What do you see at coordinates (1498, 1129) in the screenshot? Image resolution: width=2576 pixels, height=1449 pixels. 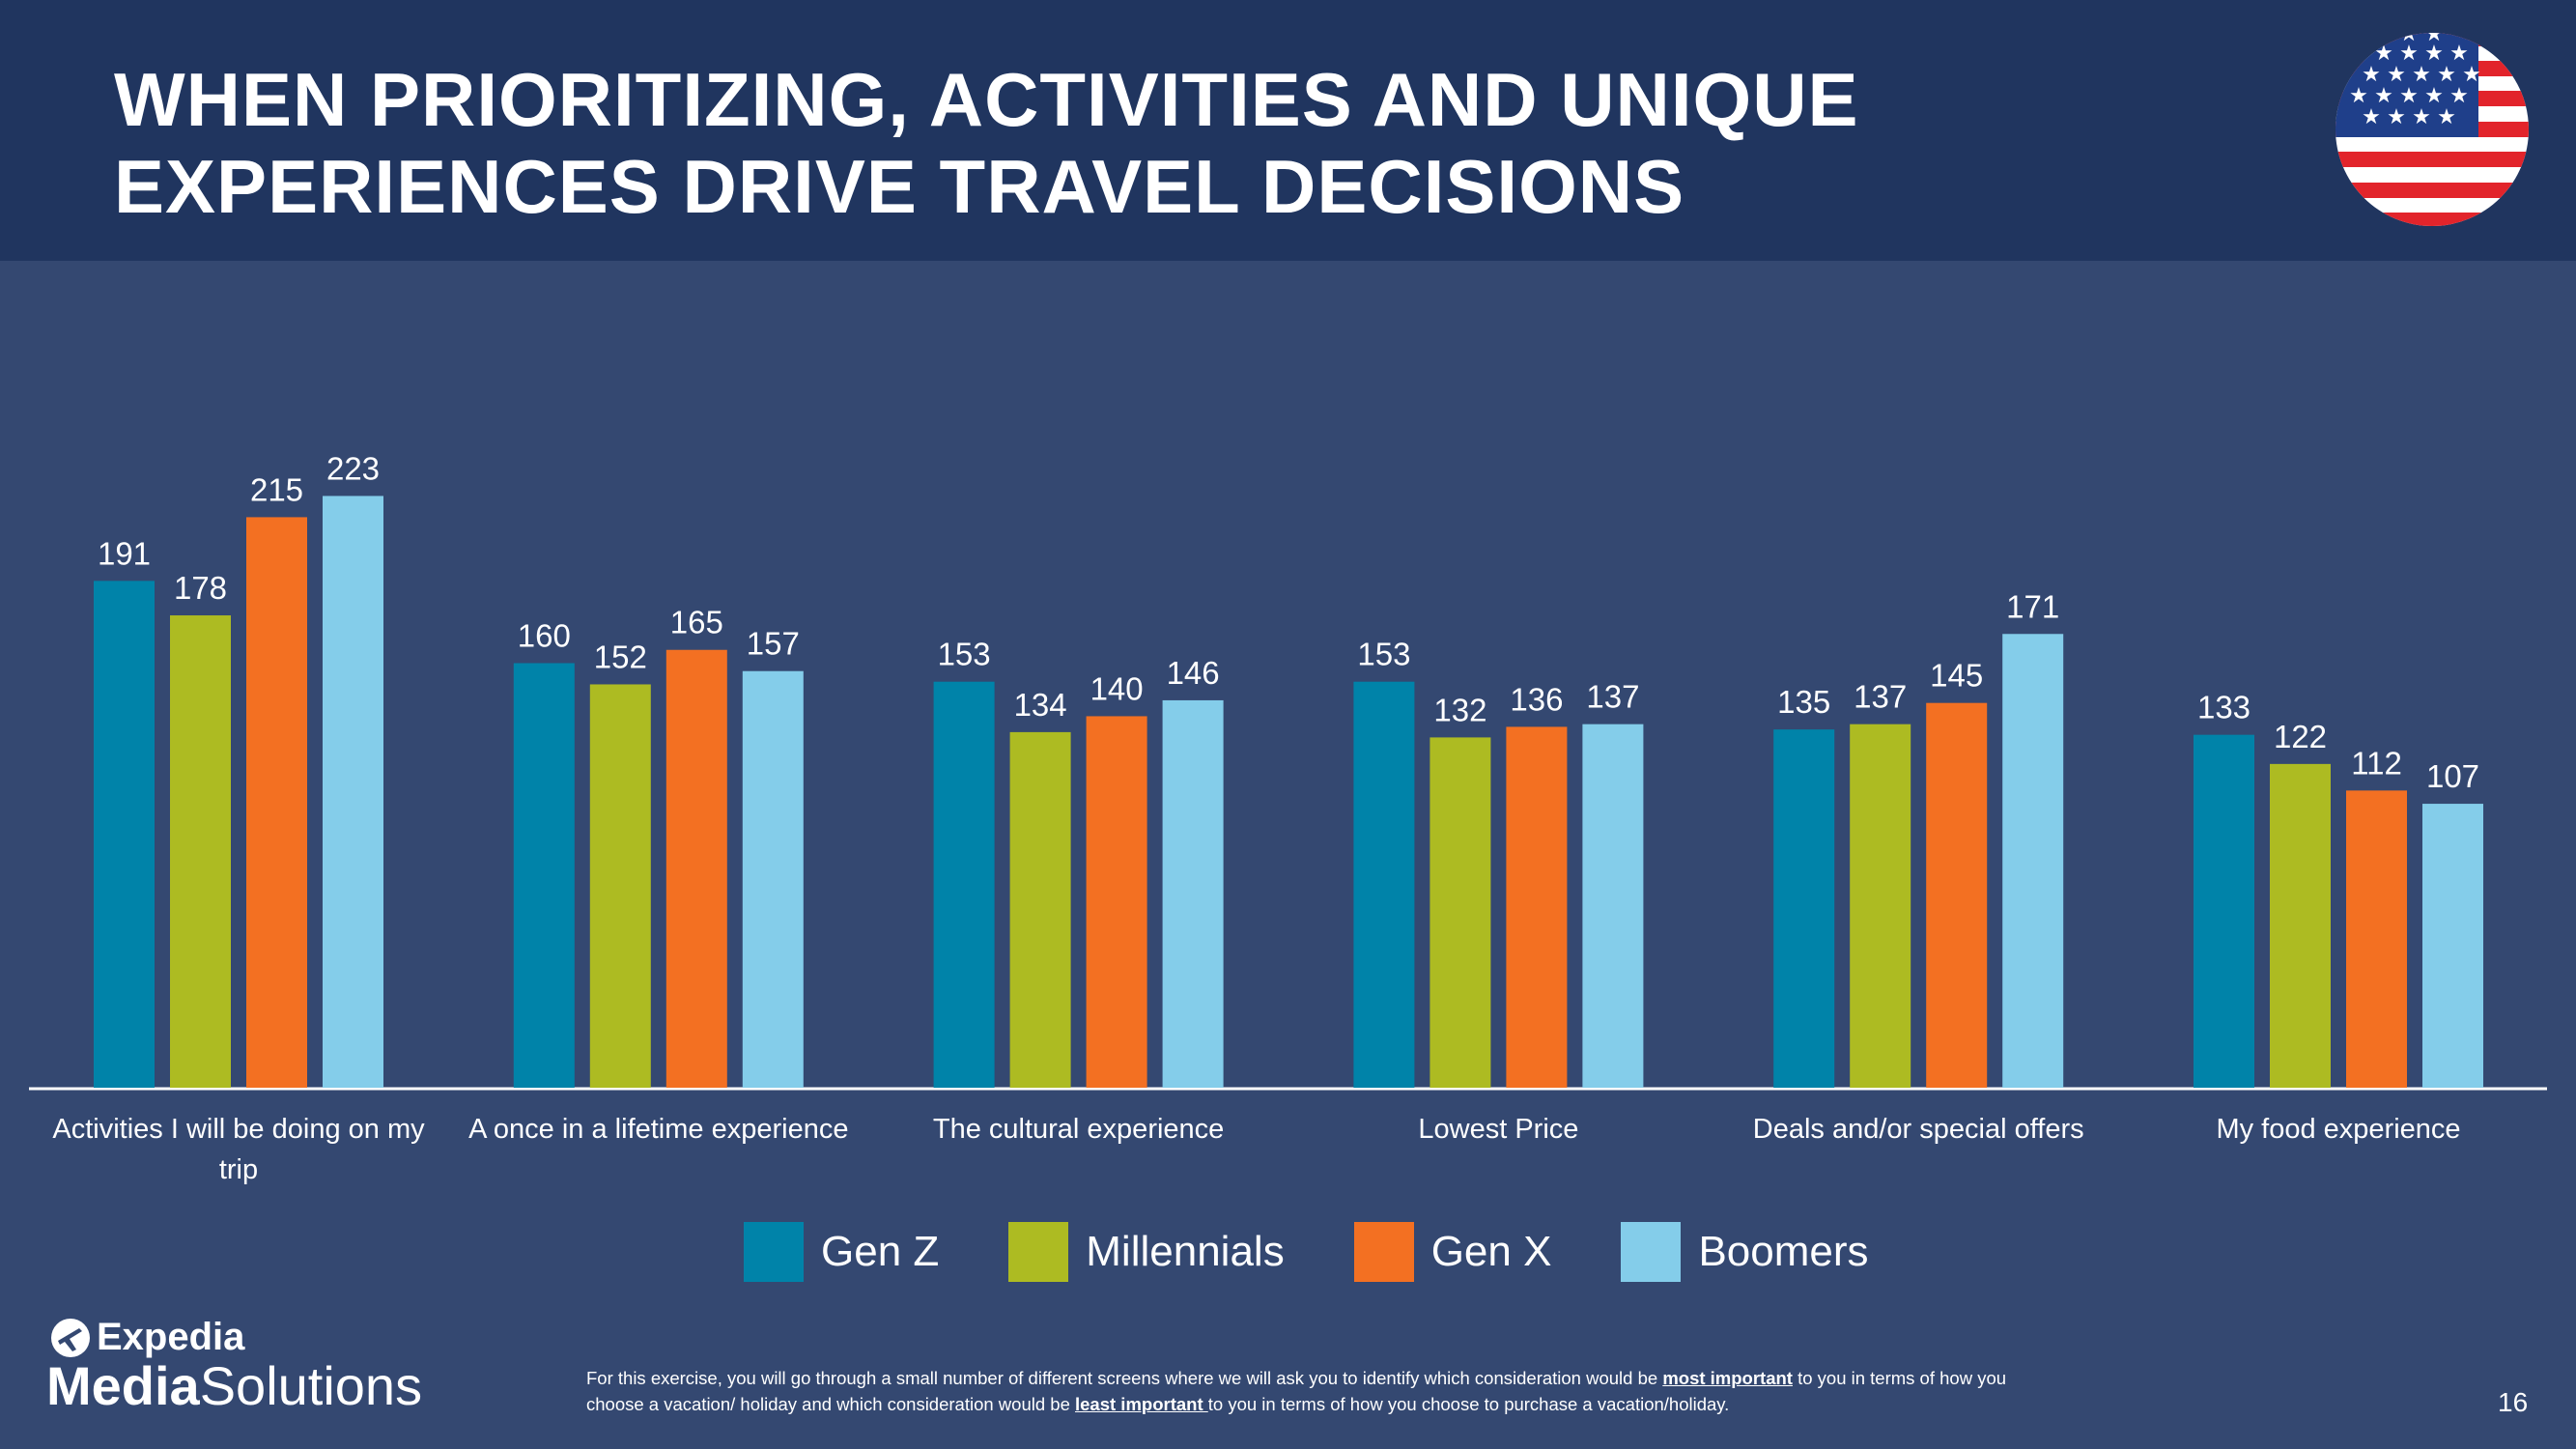 I see `category-label-3: Lowest Price` at bounding box center [1498, 1129].